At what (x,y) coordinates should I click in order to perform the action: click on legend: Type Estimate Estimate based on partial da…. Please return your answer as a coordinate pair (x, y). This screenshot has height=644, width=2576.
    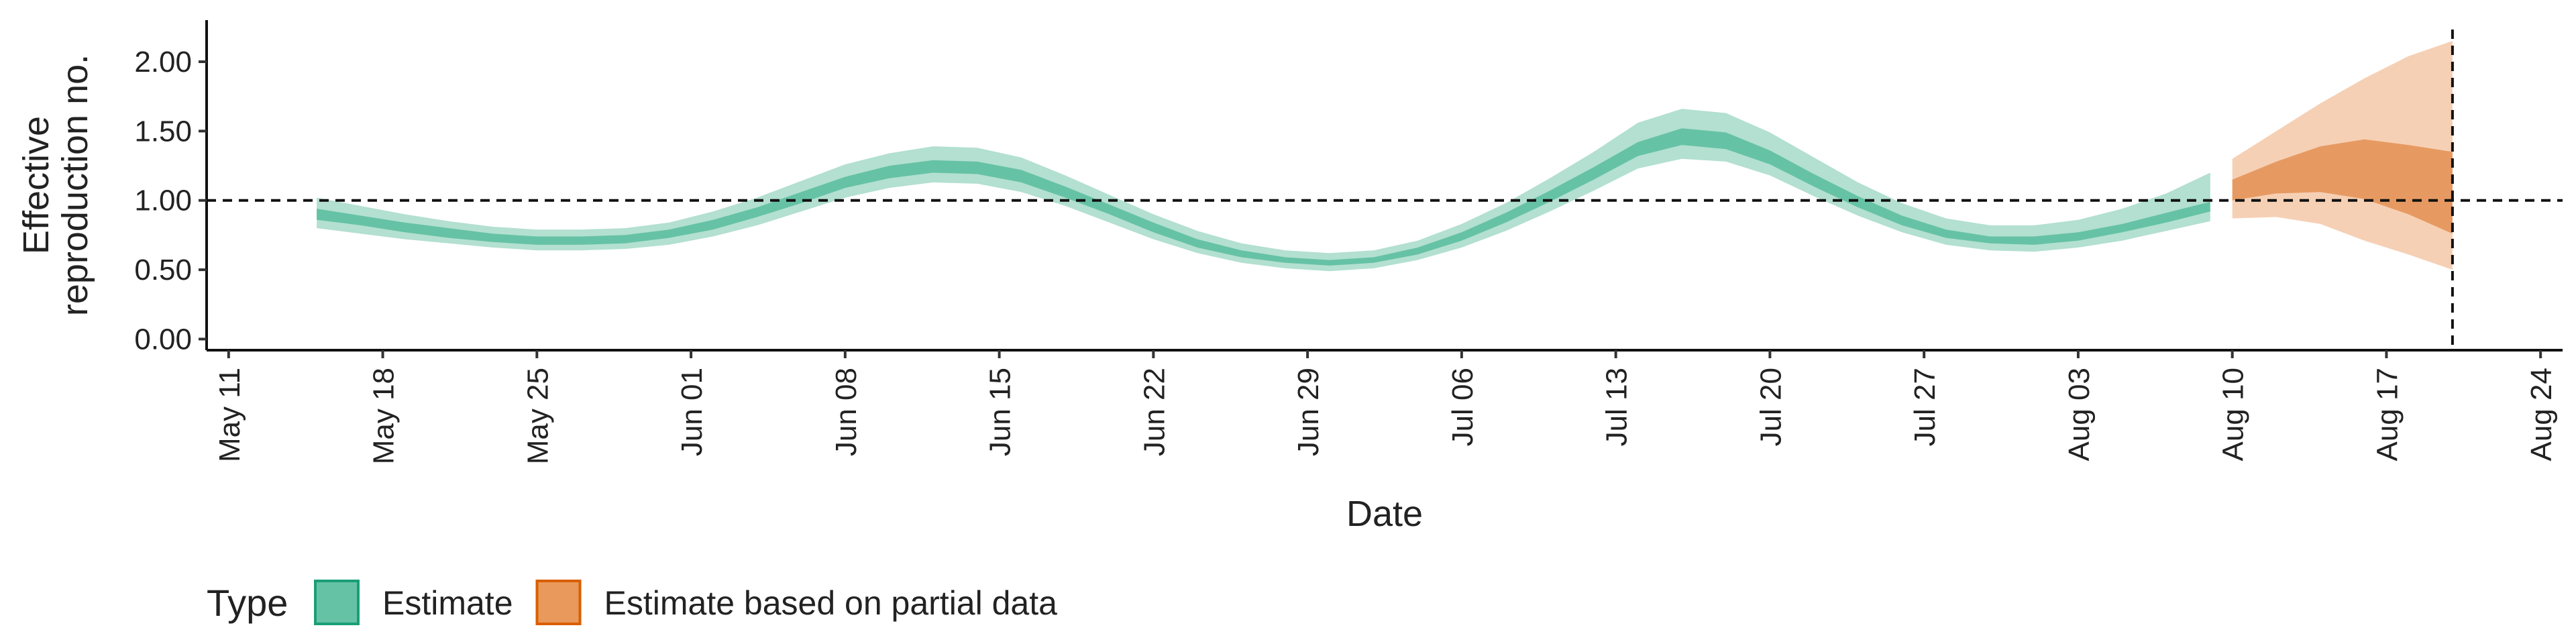
    Looking at the image, I should click on (632, 602).